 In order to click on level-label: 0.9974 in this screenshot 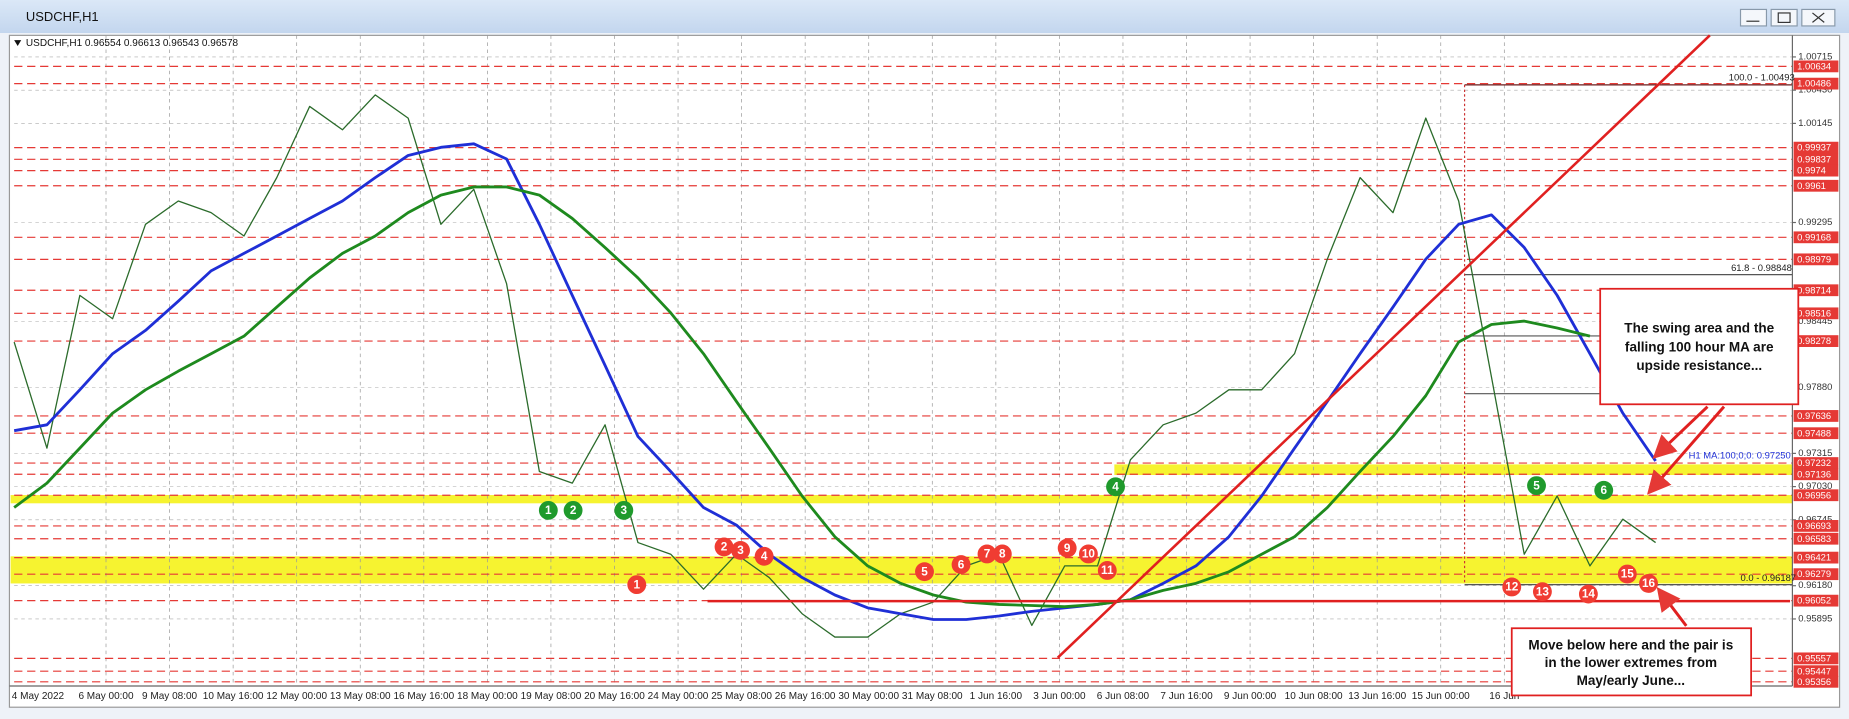, I will do `click(1811, 170)`.